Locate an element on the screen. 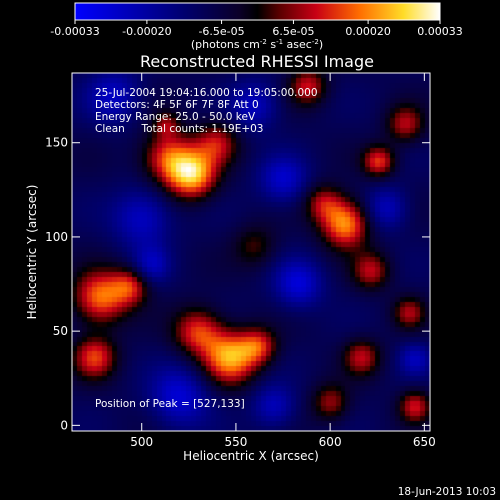 Image resolution: width=500 pixels, height=500 pixels. colorbar-tick-label: 0.00020 is located at coordinates (368, 31).